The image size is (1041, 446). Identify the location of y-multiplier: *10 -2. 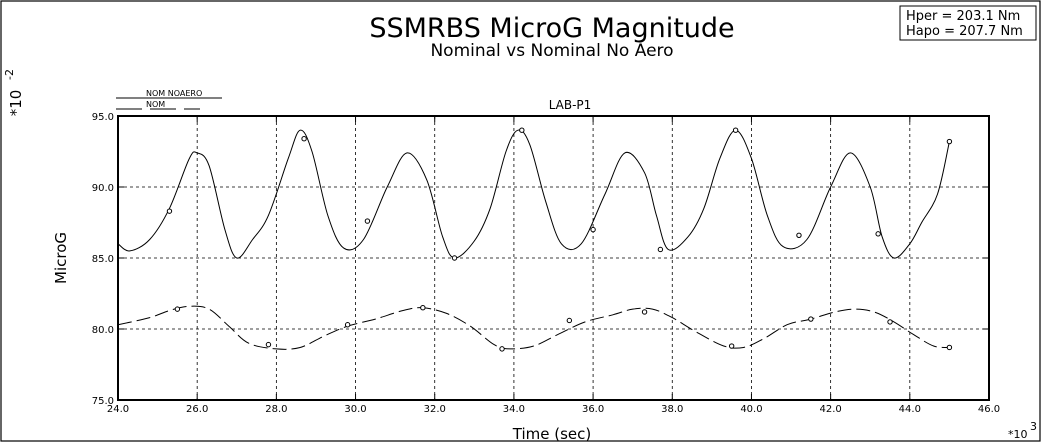
(14, 92).